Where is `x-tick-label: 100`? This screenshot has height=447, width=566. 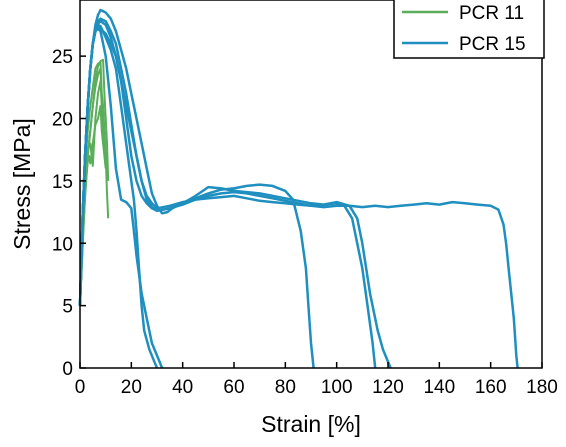 x-tick-label: 100 is located at coordinates (337, 387).